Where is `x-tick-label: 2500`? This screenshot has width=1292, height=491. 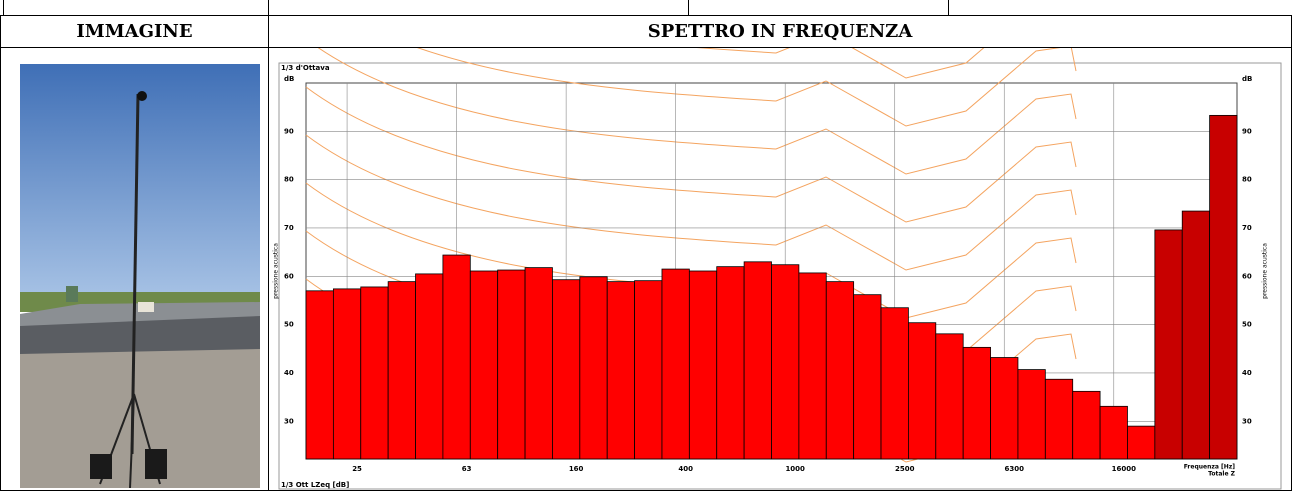
x-tick-label: 2500 is located at coordinates (905, 469).